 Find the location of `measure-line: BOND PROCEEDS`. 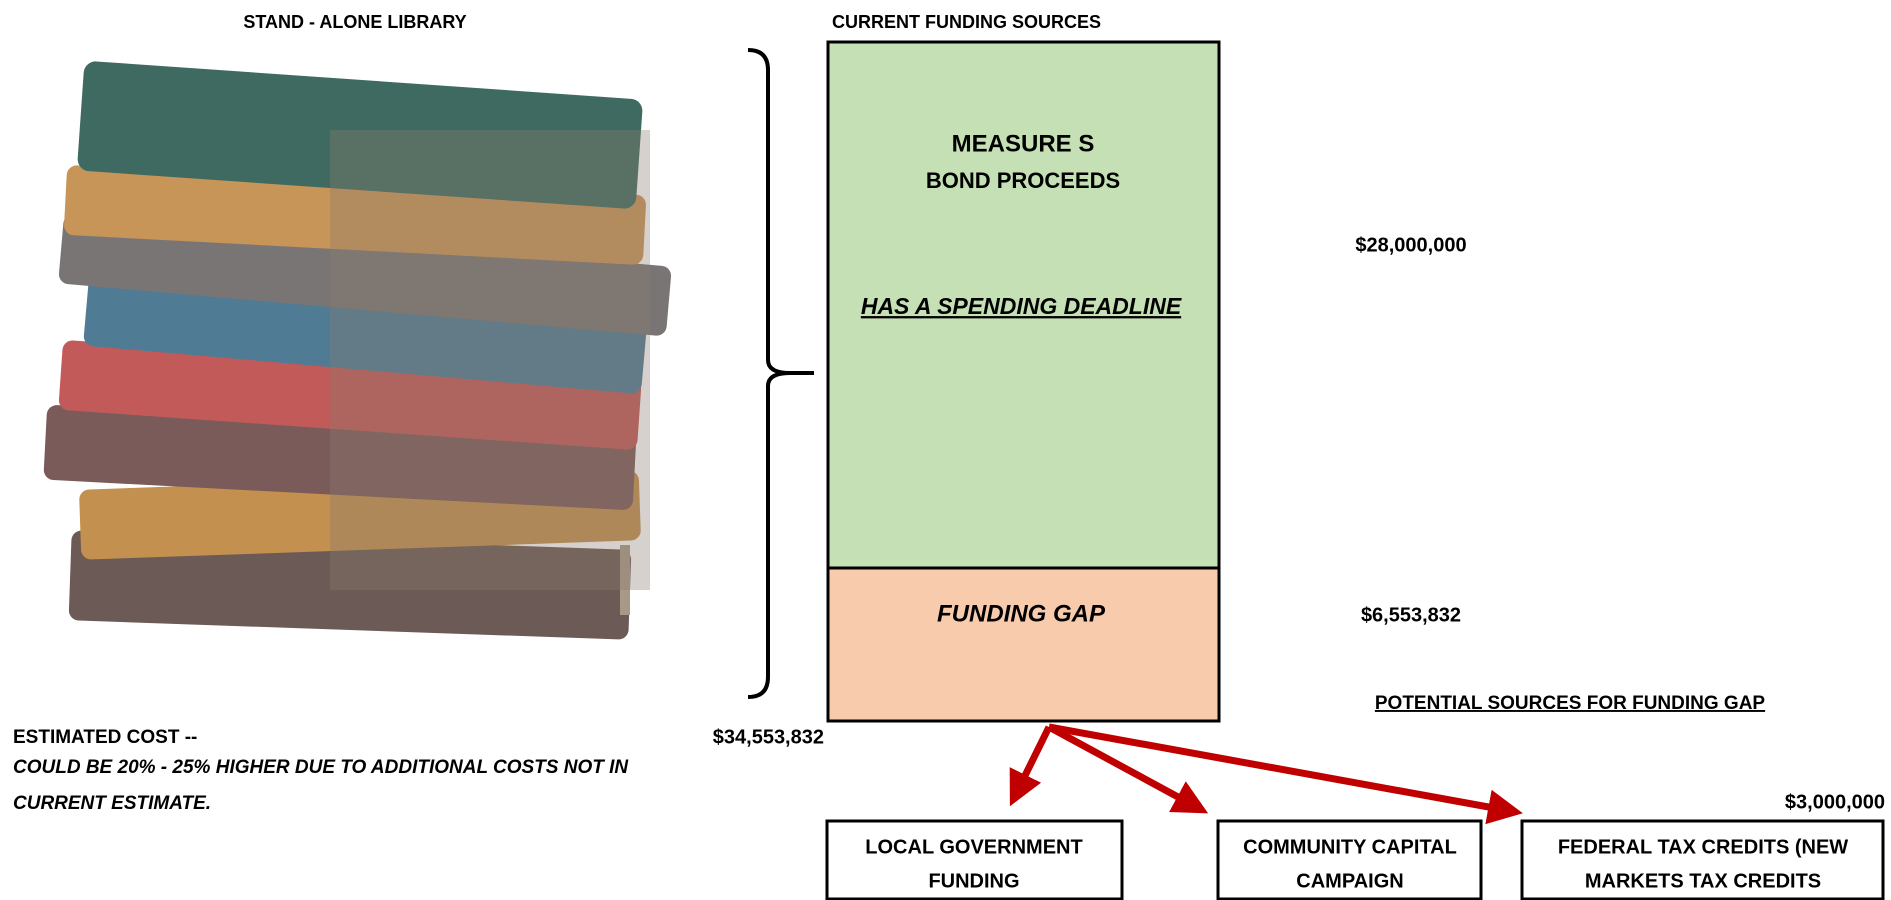

measure-line: BOND PROCEEDS is located at coordinates (1023, 180).